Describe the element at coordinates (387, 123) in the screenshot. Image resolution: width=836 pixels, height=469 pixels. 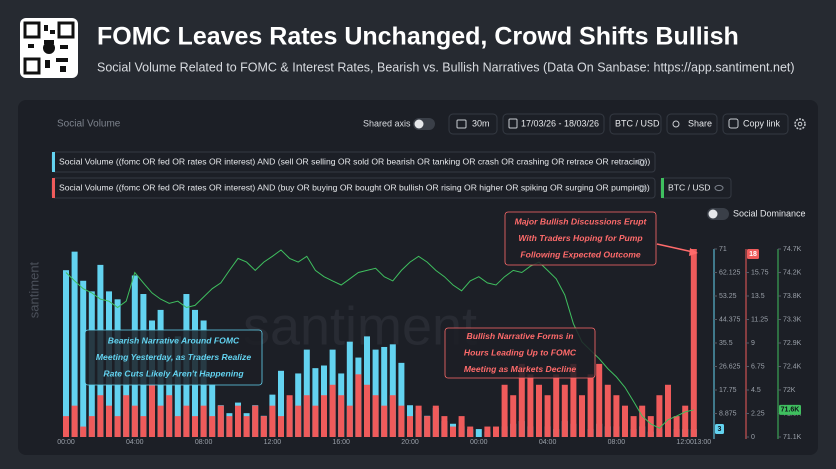
I see `shared-axis-label: Shared axis` at that location.